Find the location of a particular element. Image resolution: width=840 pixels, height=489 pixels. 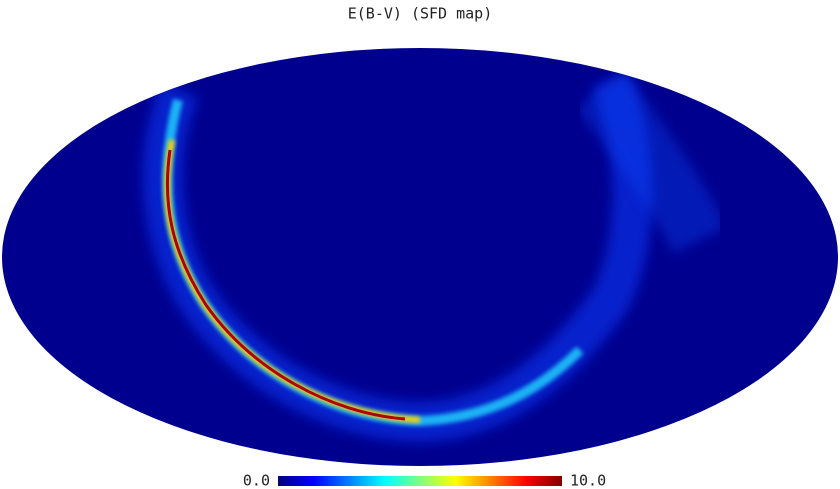

chart-title: E(B-V) (SFD map) is located at coordinates (420, 14).